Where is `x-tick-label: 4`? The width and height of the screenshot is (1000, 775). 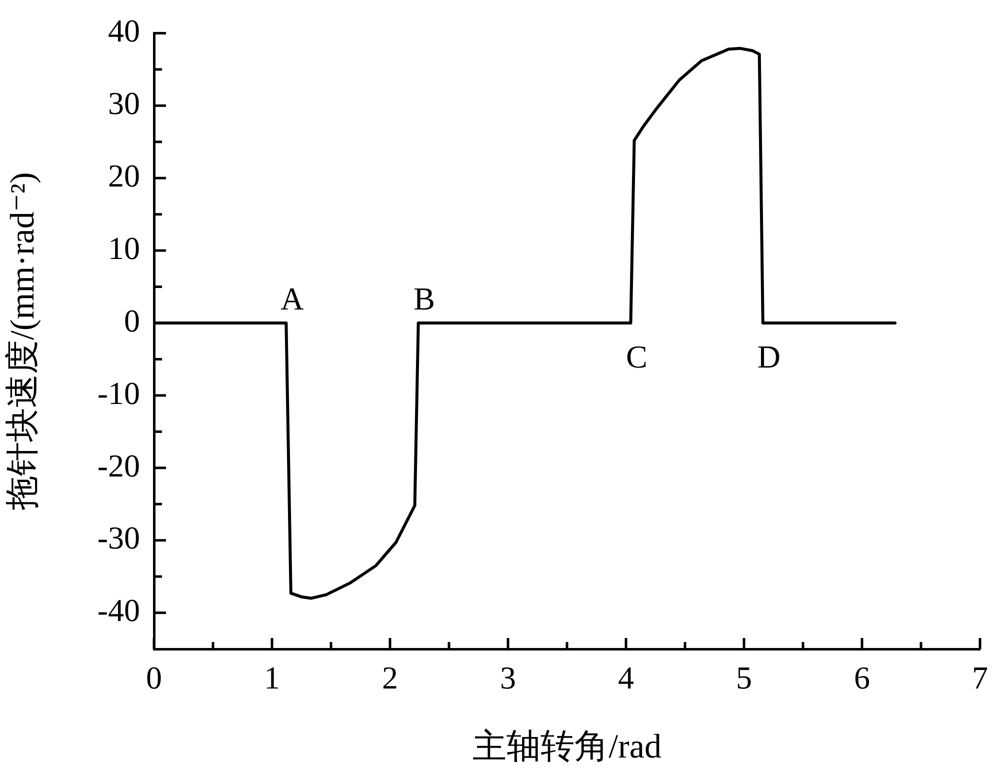
x-tick-label: 4 is located at coordinates (626, 678).